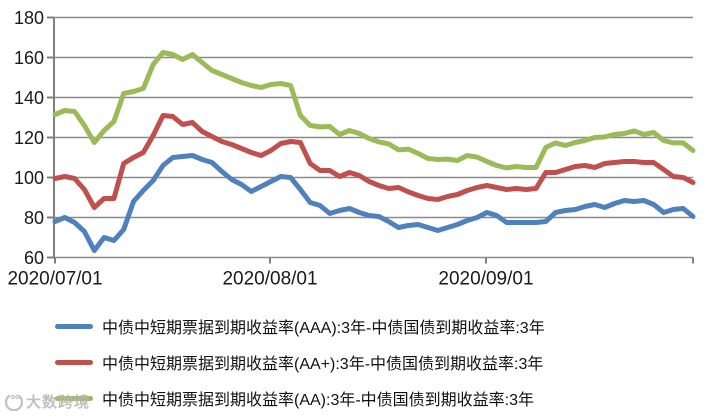 This screenshot has width=712, height=420. Describe the element at coordinates (54, 279) in the screenshot. I see `x-tick-label-0: 2020/07/01` at that location.